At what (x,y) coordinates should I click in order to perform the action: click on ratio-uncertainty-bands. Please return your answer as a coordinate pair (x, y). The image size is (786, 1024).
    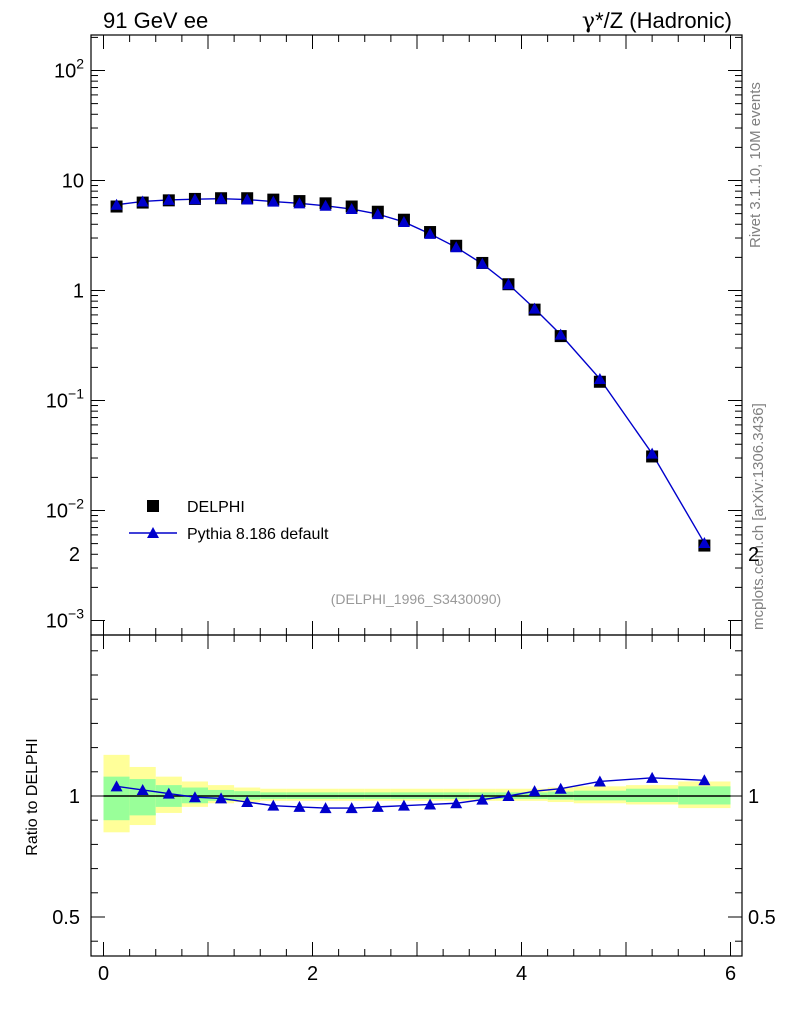
    Looking at the image, I should click on (417, 793).